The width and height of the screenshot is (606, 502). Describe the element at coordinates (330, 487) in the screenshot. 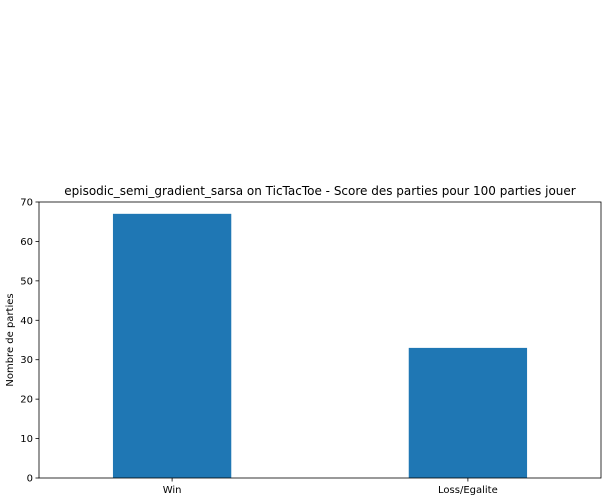

I see `x-axis-ticks: Win Loss/Egalite` at that location.